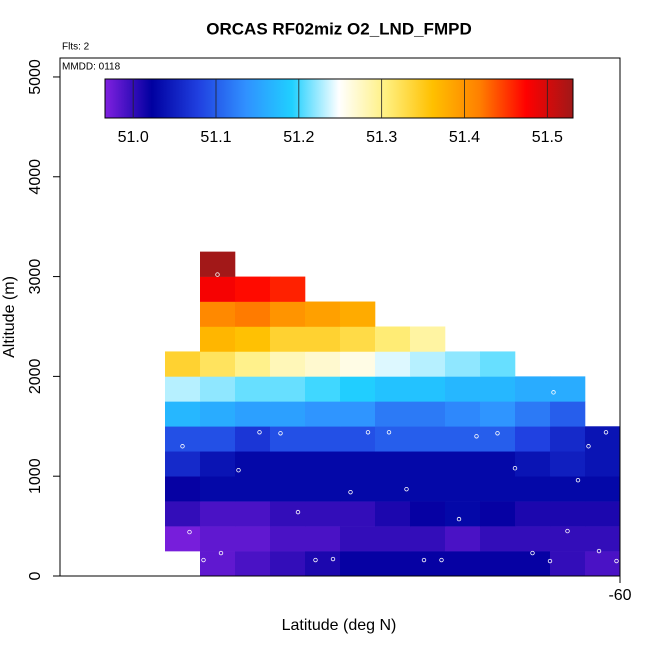  I want to click on y-axis-label: Altitude (m), so click(9, 317).